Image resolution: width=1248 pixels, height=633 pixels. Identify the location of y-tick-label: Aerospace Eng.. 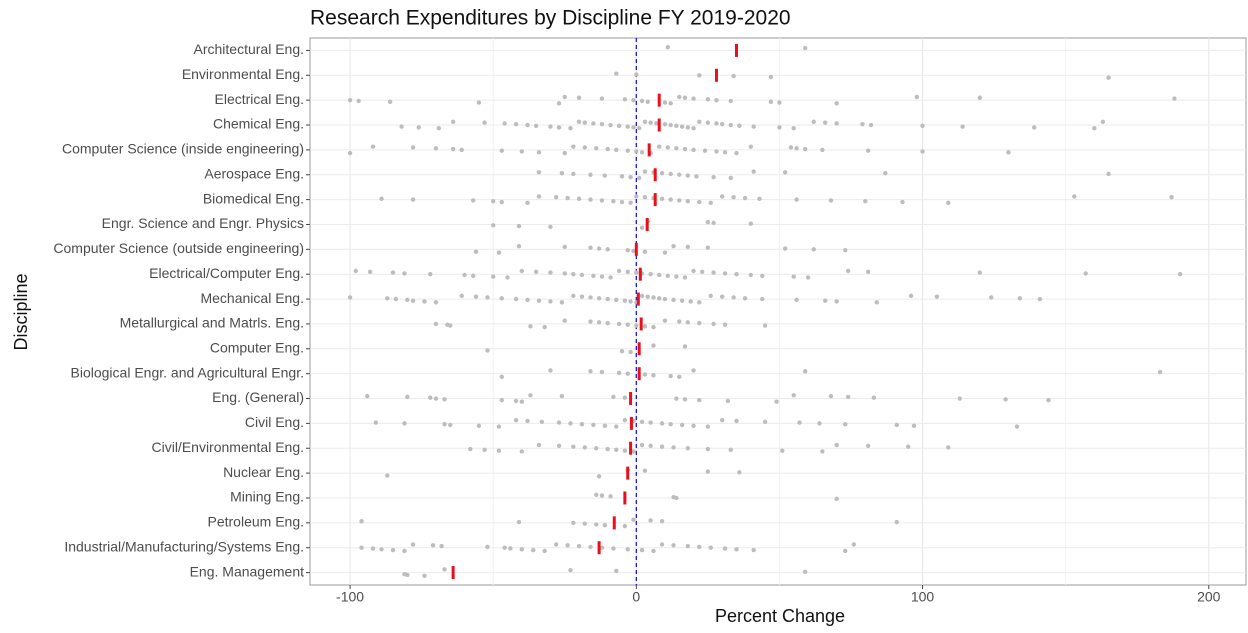
(254, 173).